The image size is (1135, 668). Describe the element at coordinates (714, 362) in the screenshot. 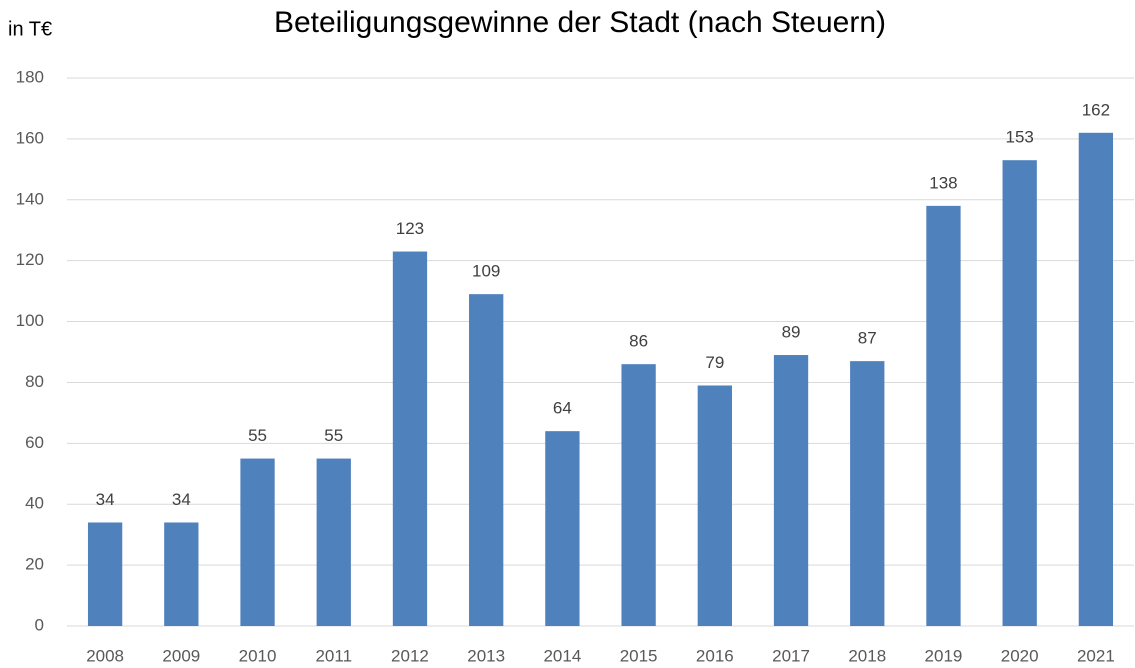

I see `data-label: 79` at that location.